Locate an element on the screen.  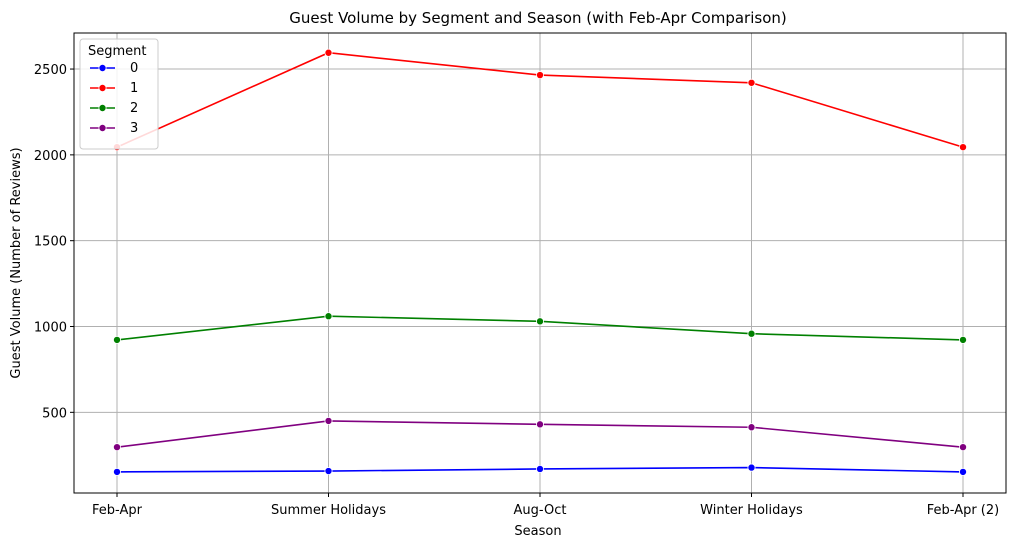
x-tick-label: Summer Holidays is located at coordinates (328, 510).